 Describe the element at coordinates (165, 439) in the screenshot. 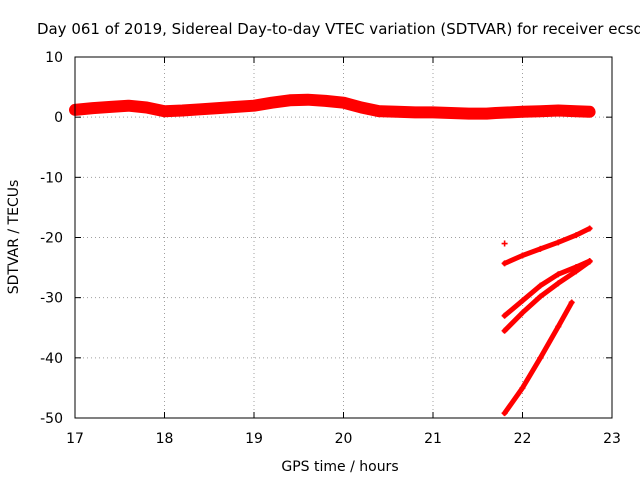

I see `x-tick-label: 18` at that location.